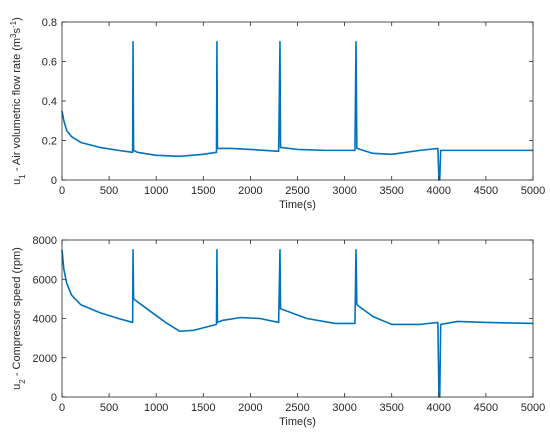  I want to click on y-tick-label: 0.8, so click(49, 23).